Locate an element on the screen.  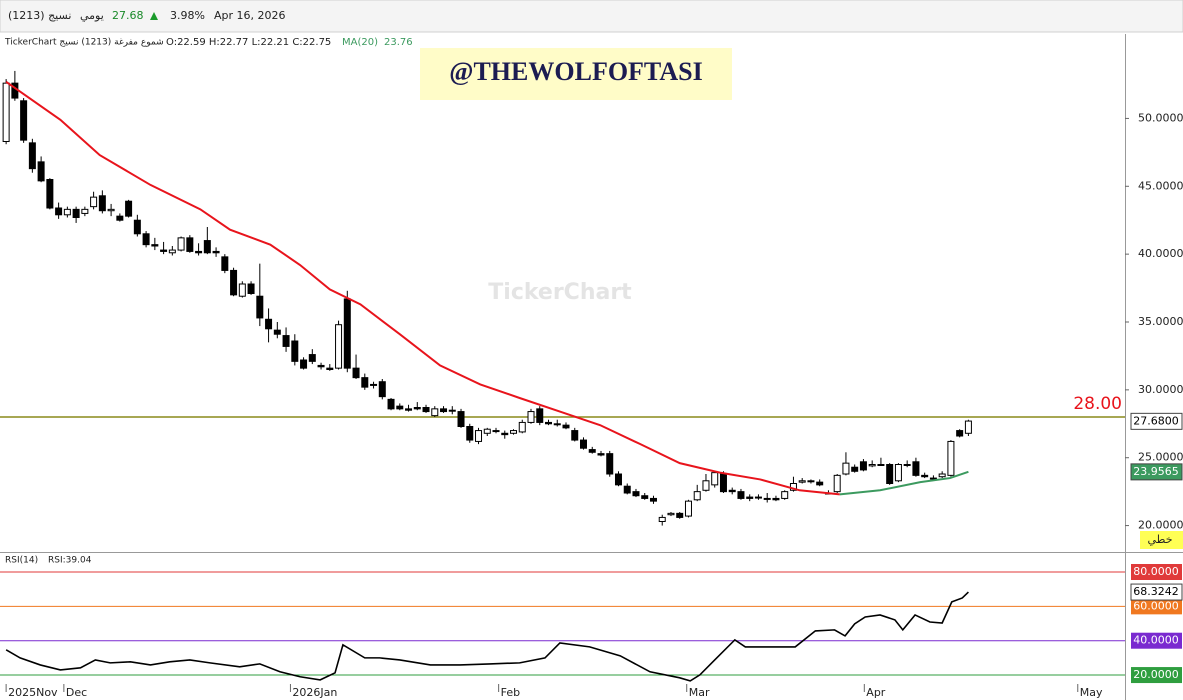
ma-tag-box is located at coordinates (1156, 472).